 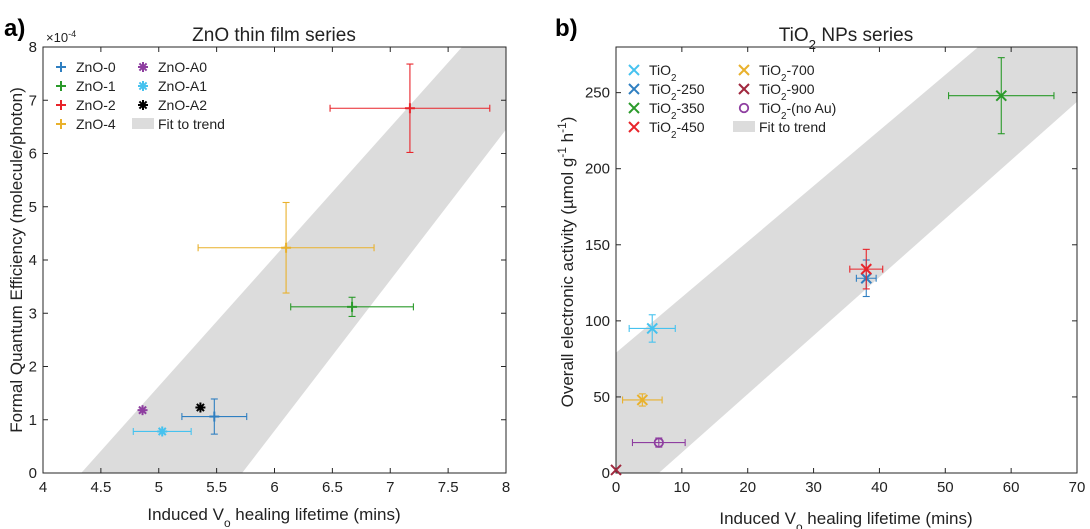 What do you see at coordinates (33, 260) in the screenshot?
I see `y-tick-label: 4` at bounding box center [33, 260].